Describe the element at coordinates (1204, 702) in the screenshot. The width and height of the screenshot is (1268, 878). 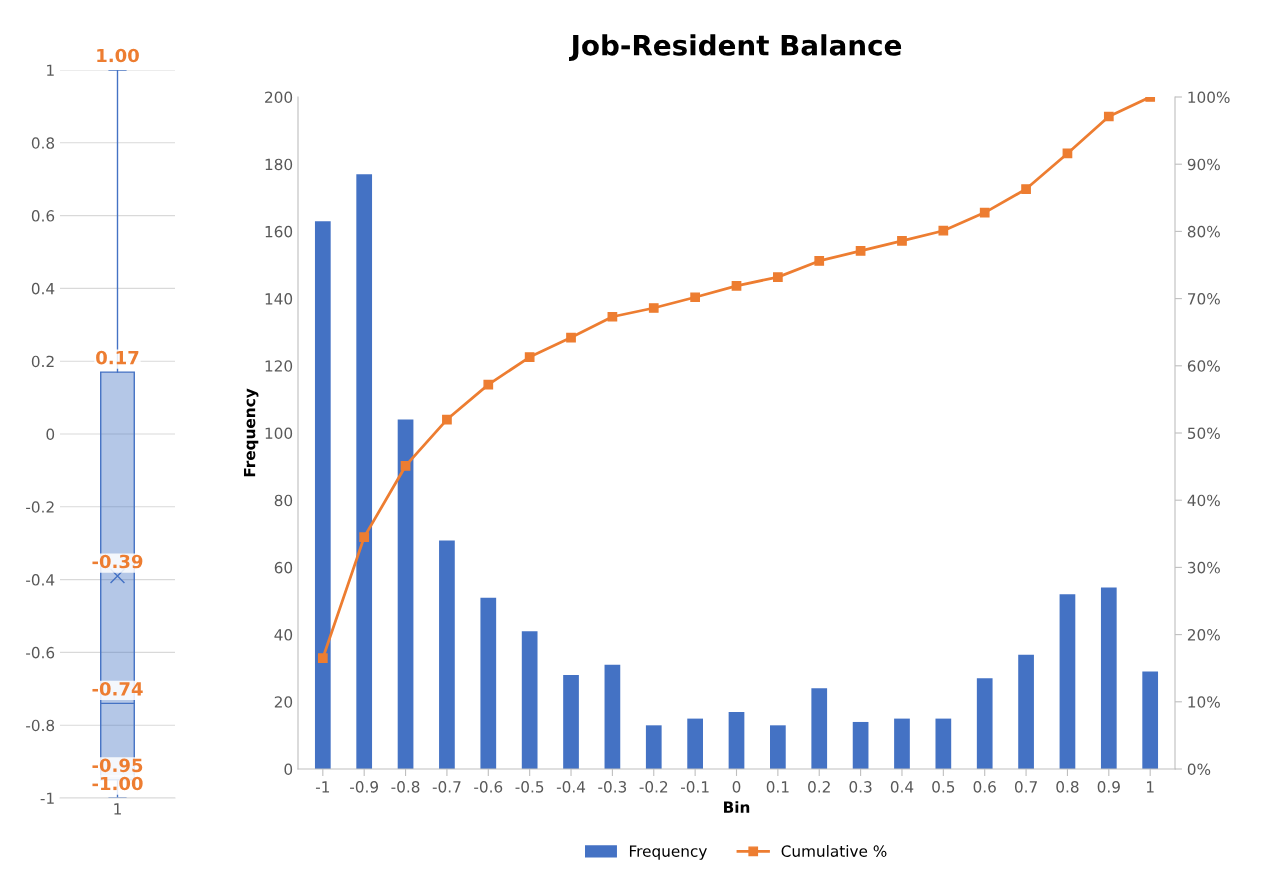
I see `y2-tick-label: 10%` at that location.